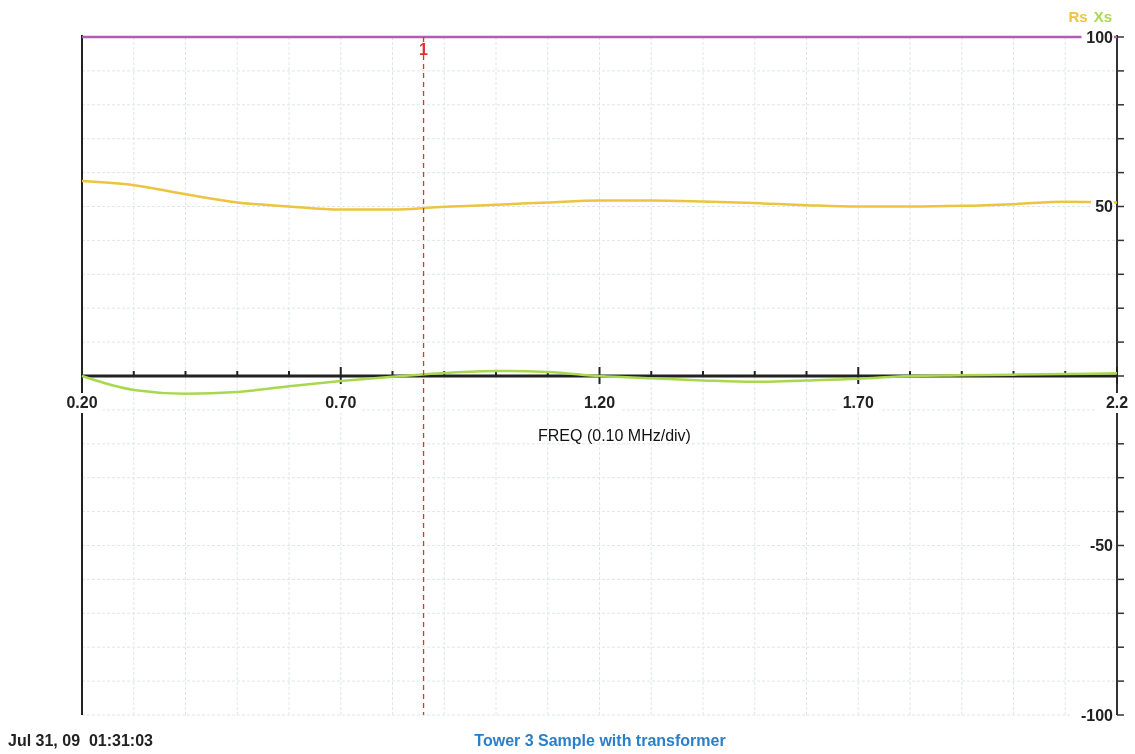 This screenshot has width=1135, height=754. What do you see at coordinates (599, 402) in the screenshot?
I see `x-tick-label: 1.20` at bounding box center [599, 402].